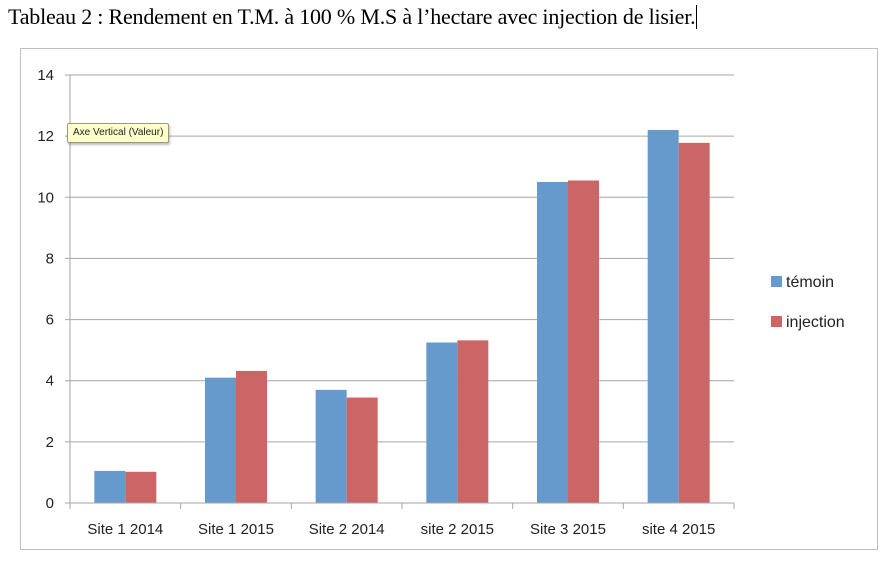 This screenshot has height=566, width=895. I want to click on legend-label-injection: injection, so click(815, 322).